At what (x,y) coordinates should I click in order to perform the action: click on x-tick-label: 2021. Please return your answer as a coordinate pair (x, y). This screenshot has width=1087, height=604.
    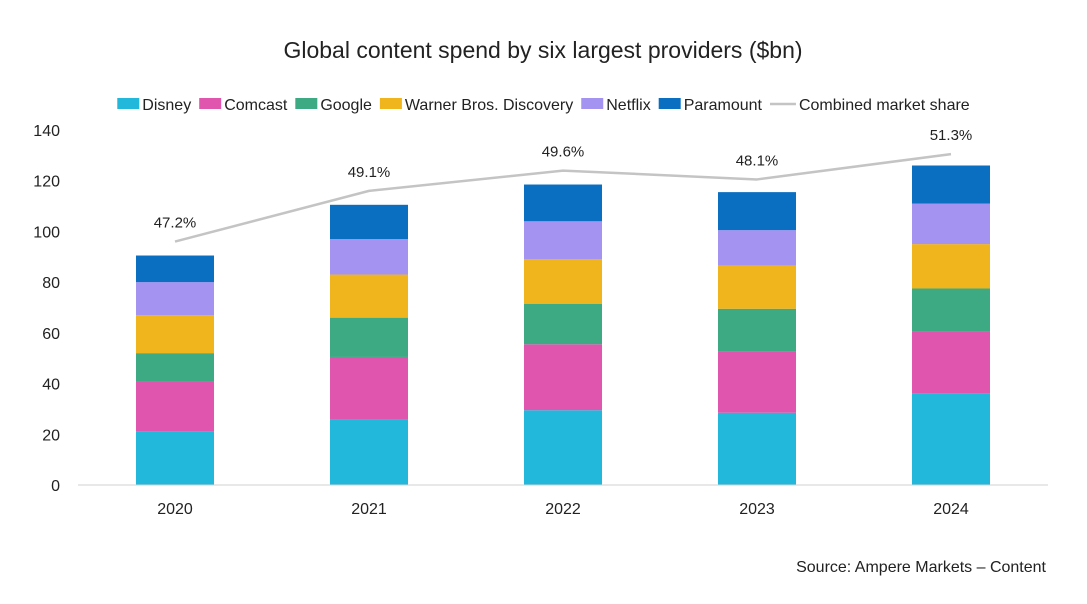
    Looking at the image, I should click on (369, 509).